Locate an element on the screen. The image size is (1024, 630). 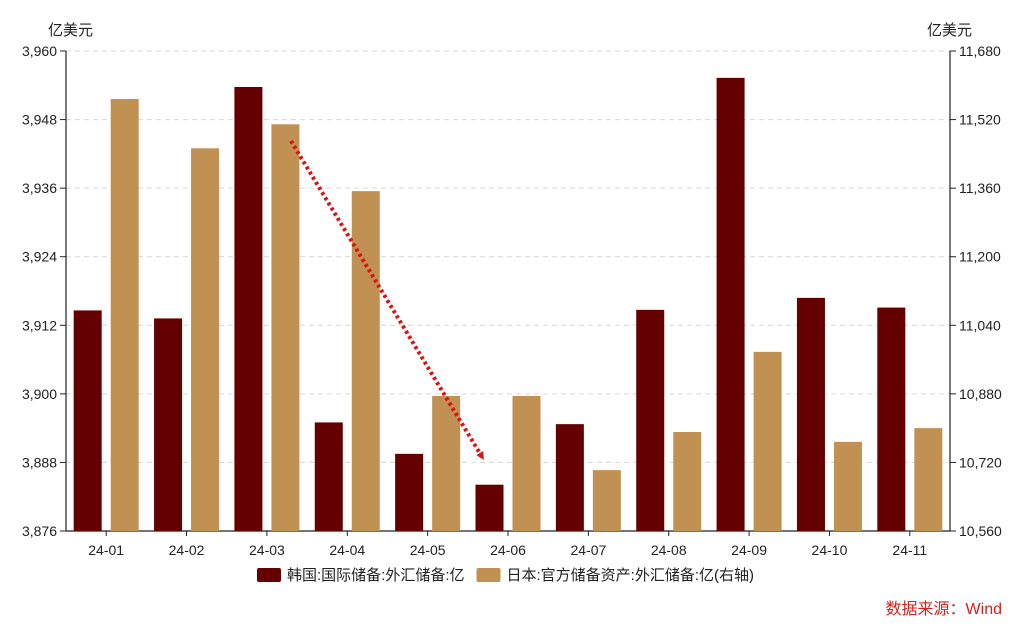
left-axis-tick-label: 3,960 is located at coordinates (39, 51).